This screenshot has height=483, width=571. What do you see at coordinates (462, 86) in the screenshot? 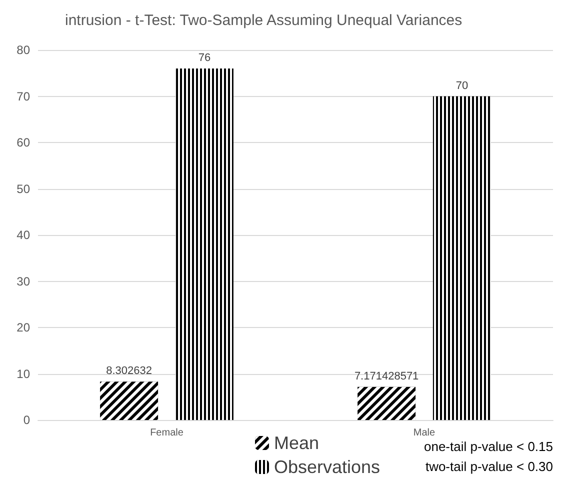
I see `data-label: 70` at bounding box center [462, 86].